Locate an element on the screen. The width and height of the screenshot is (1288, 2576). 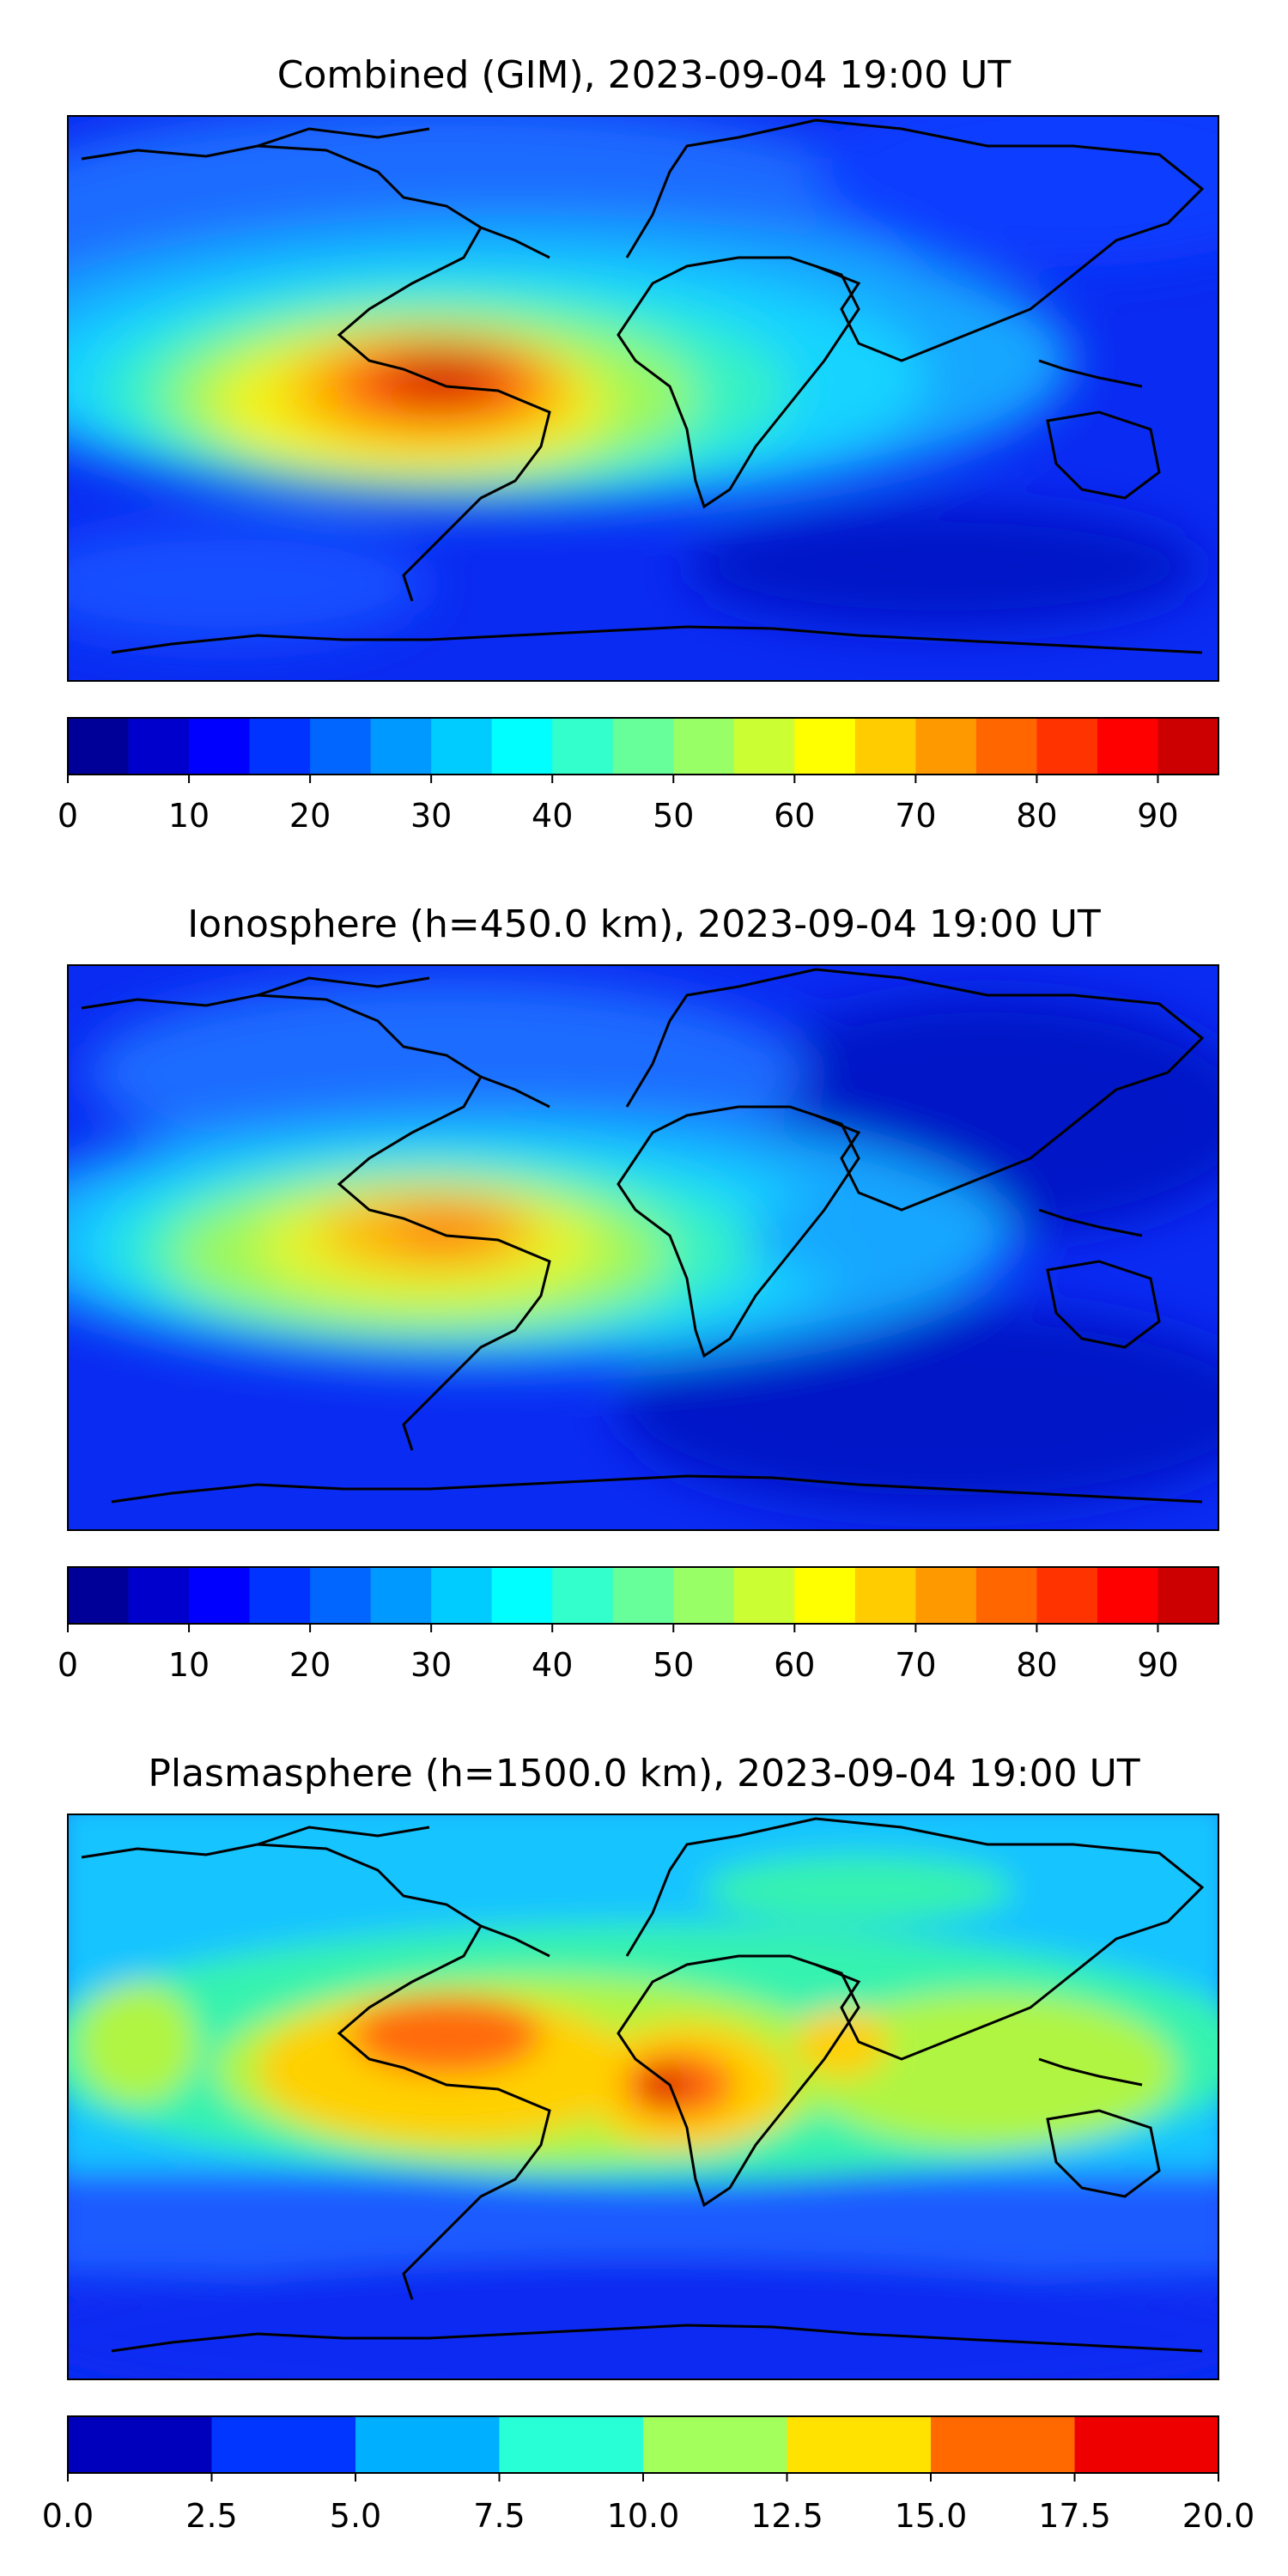
colorbar-ionosphere: 0 10 20 30 40 50 60 70 80 90 is located at coordinates (638, 1625).